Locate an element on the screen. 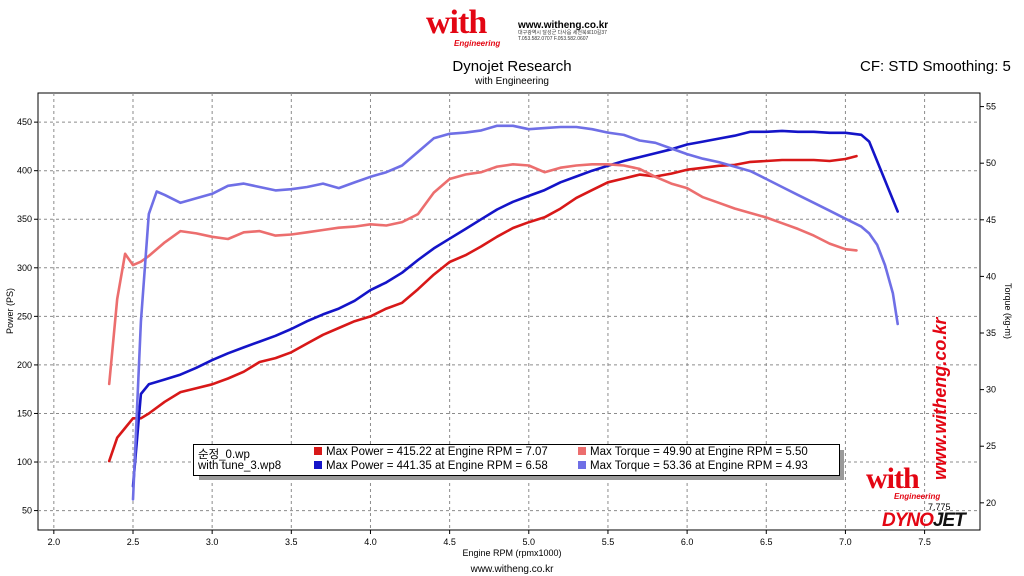 This screenshot has width=1024, height=576. legend-power-text: Max Power = 415.22 at Engine RPM = 7.07 is located at coordinates (437, 452).